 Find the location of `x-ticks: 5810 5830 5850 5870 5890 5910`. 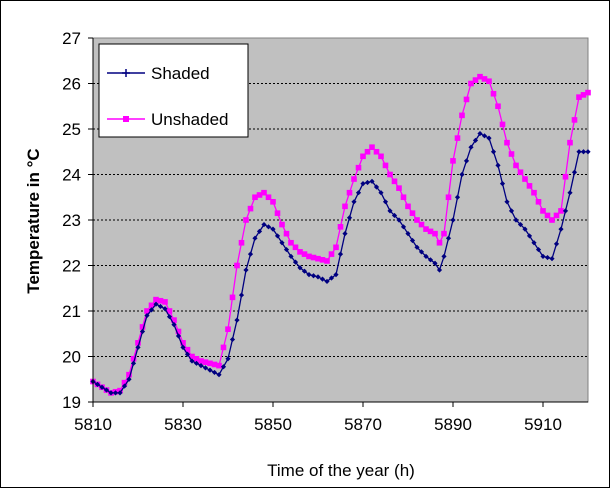

x-ticks: 5810 5830 5850 5870 5890 5910 is located at coordinates (318, 418).